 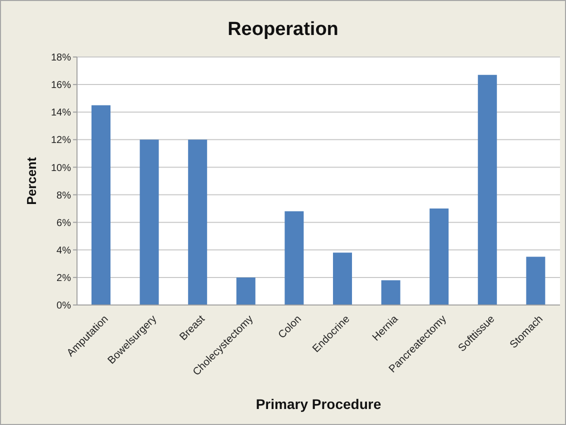 I want to click on y-tick-label: 12%, so click(x=61, y=140).